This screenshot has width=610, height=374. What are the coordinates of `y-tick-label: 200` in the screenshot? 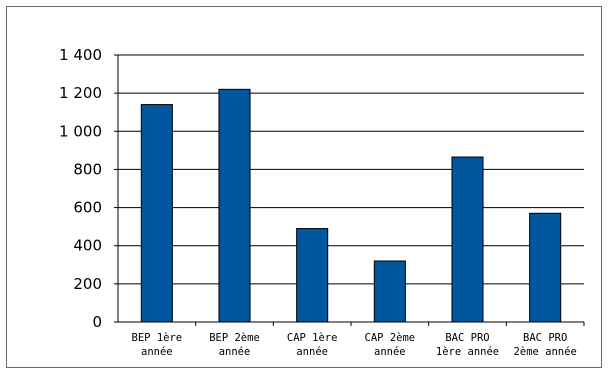 It's located at (87, 284).